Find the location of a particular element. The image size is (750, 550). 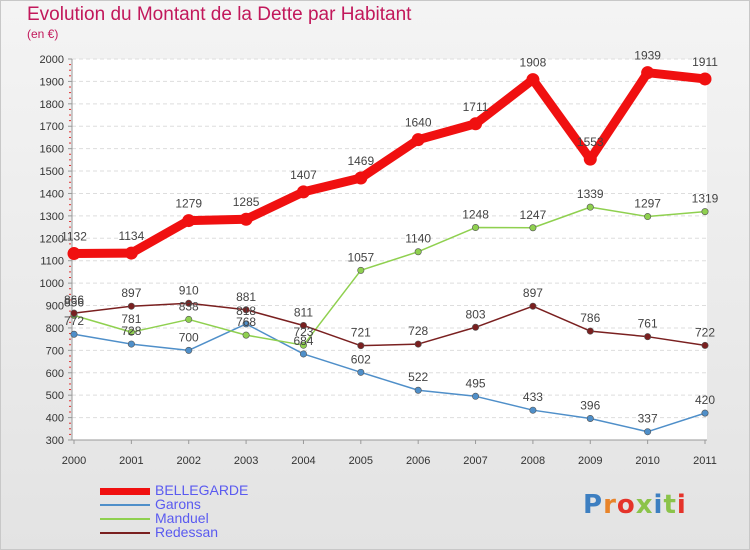

y-tick-label: 400 is located at coordinates (55, 419).